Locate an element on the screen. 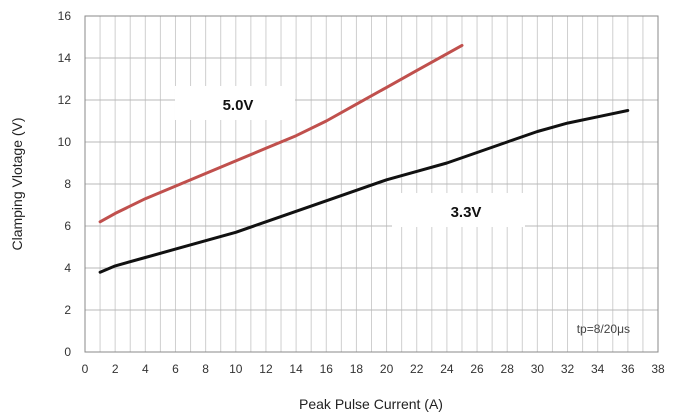  x-tick-label: 8 is located at coordinates (205, 369).